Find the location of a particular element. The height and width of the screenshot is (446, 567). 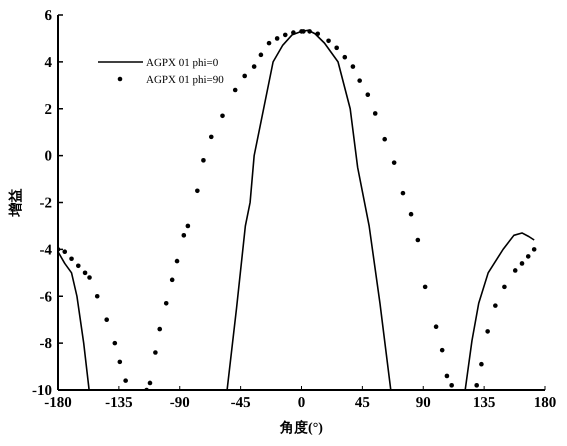

y-tick-label: -2 is located at coordinates (46, 204).